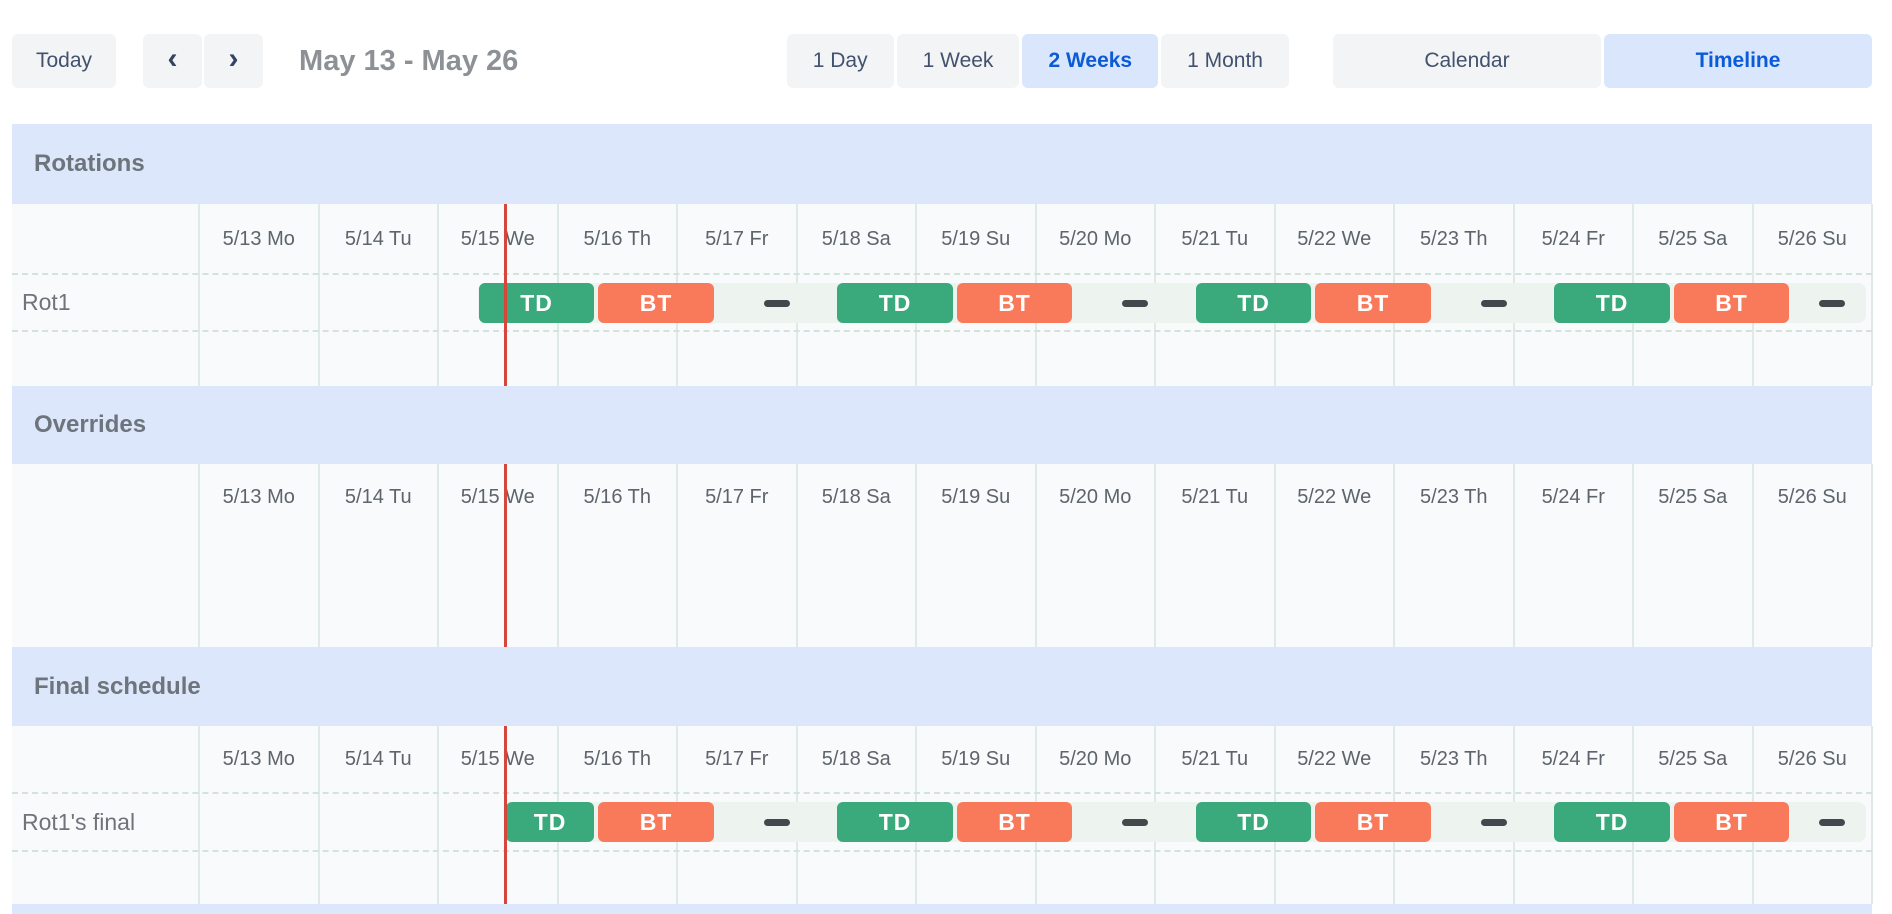 The image size is (1892, 914). Describe the element at coordinates (1602, 61) in the screenshot. I see `view-selector: Calendar Timeline` at that location.